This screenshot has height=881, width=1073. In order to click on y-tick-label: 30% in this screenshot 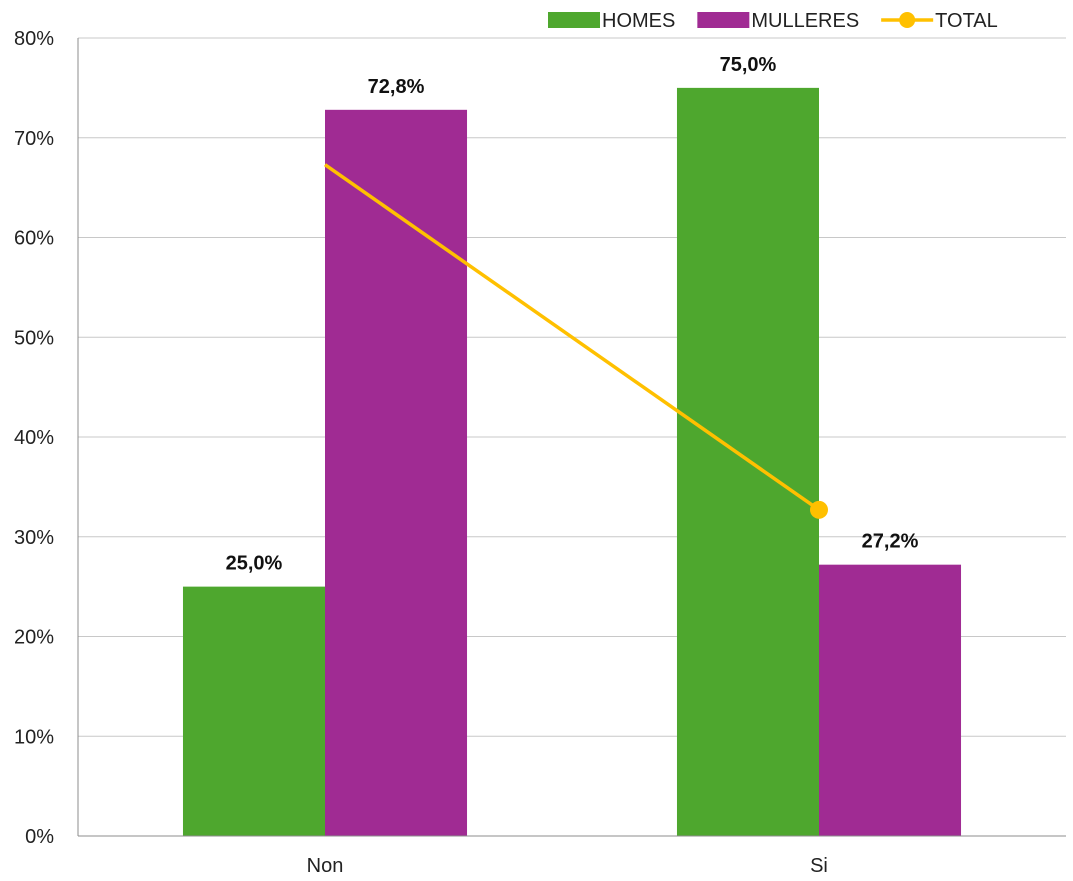, I will do `click(34, 538)`.